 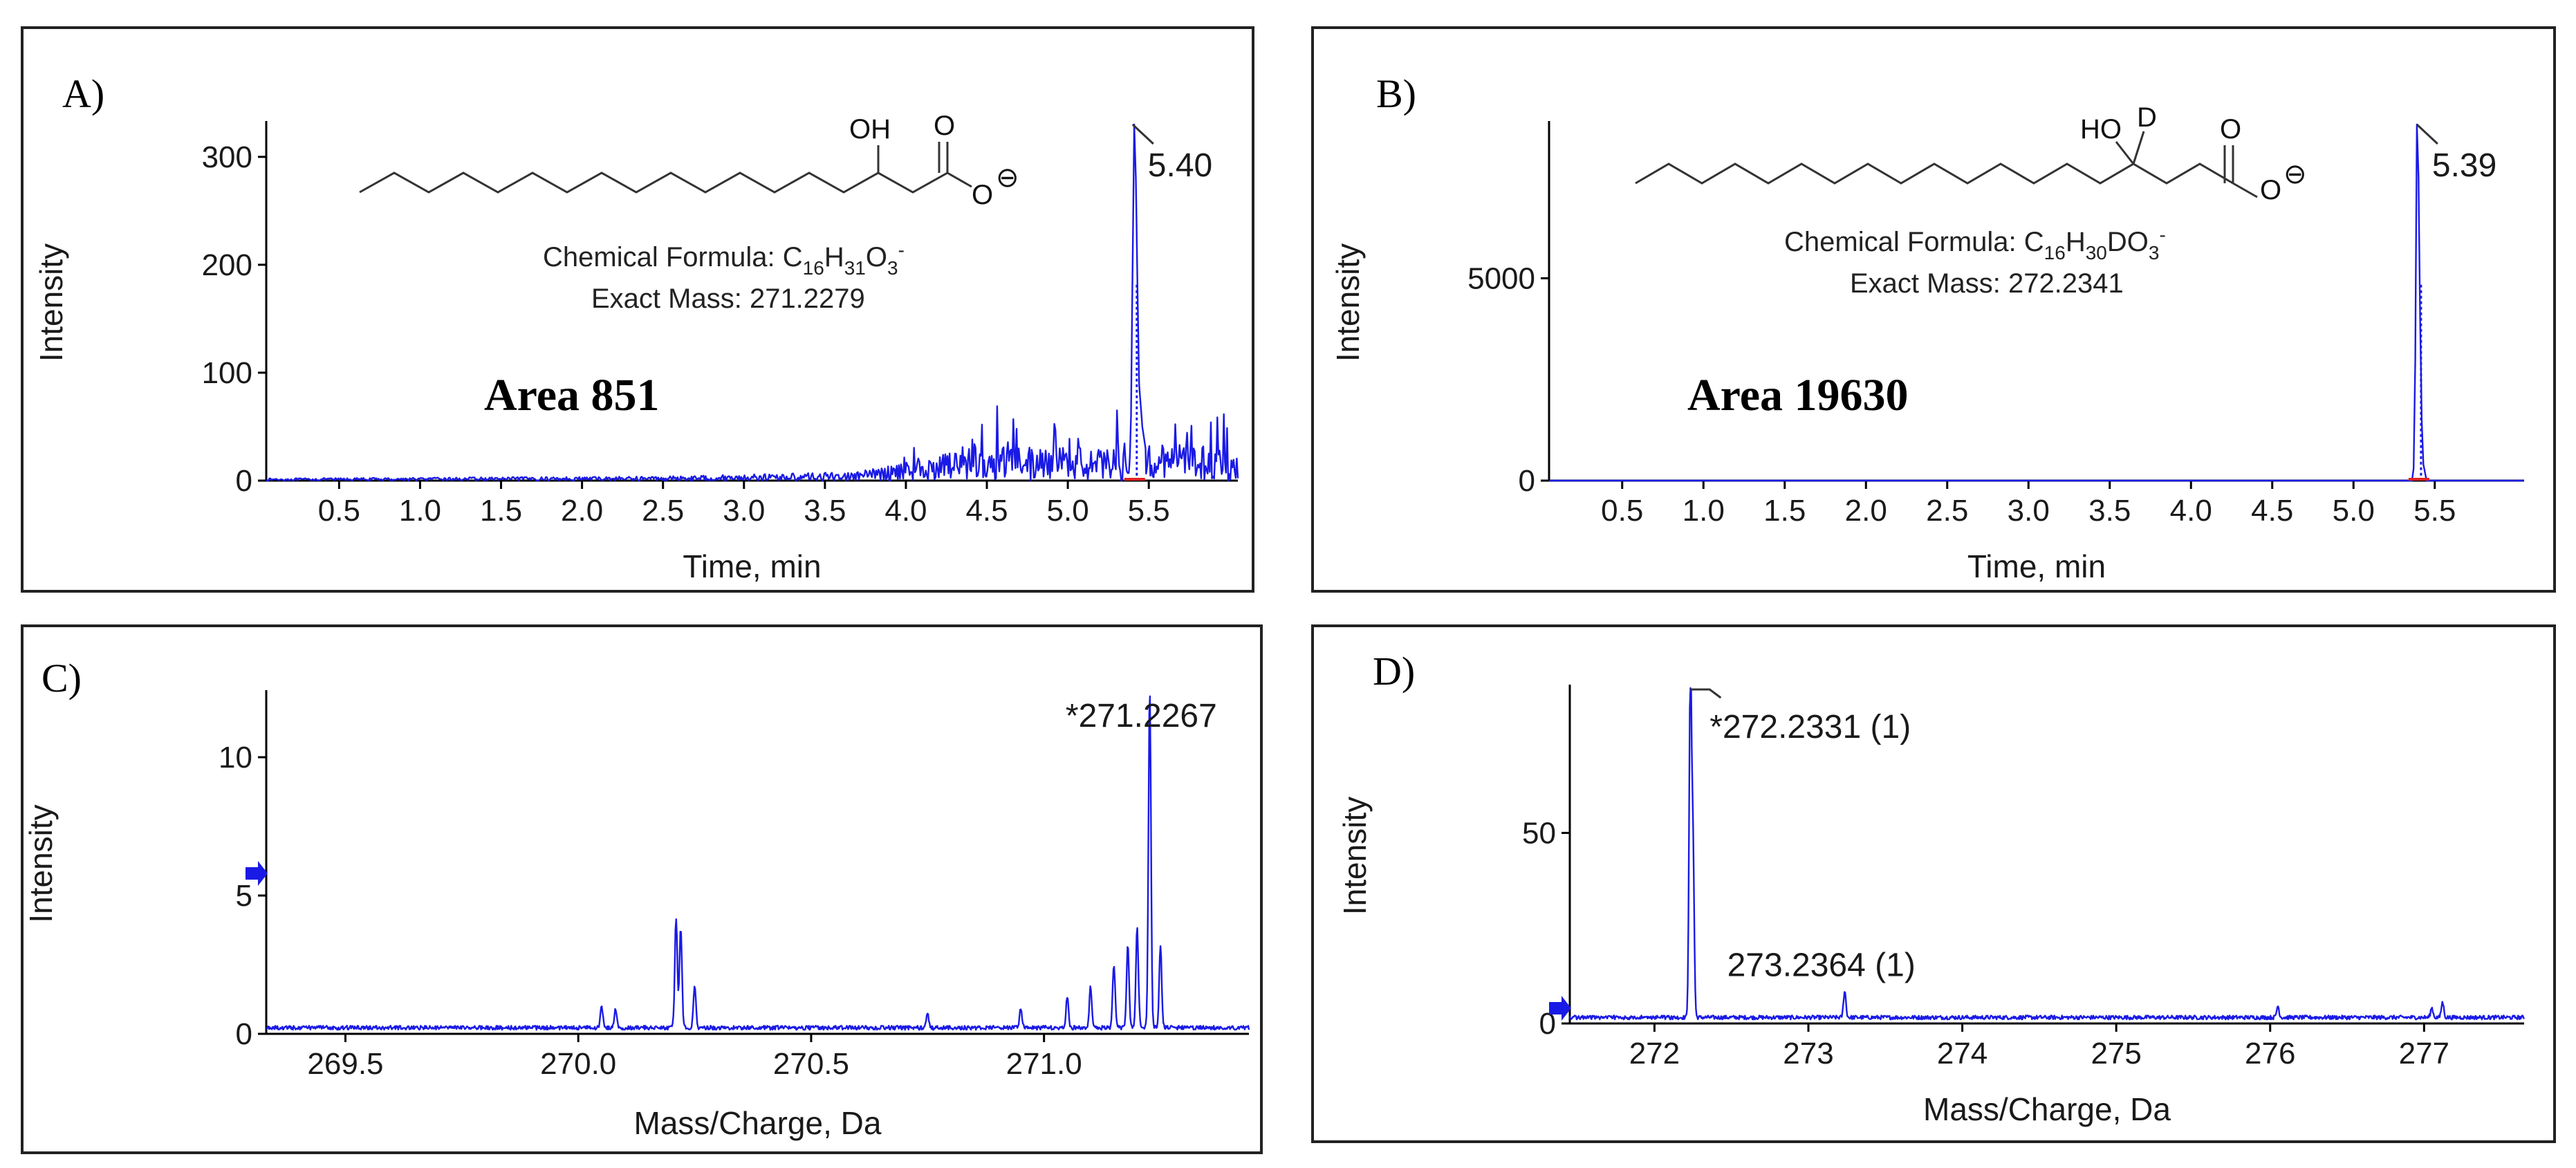 I want to click on panel-b-carbon-chain, so click(x=1935, y=174).